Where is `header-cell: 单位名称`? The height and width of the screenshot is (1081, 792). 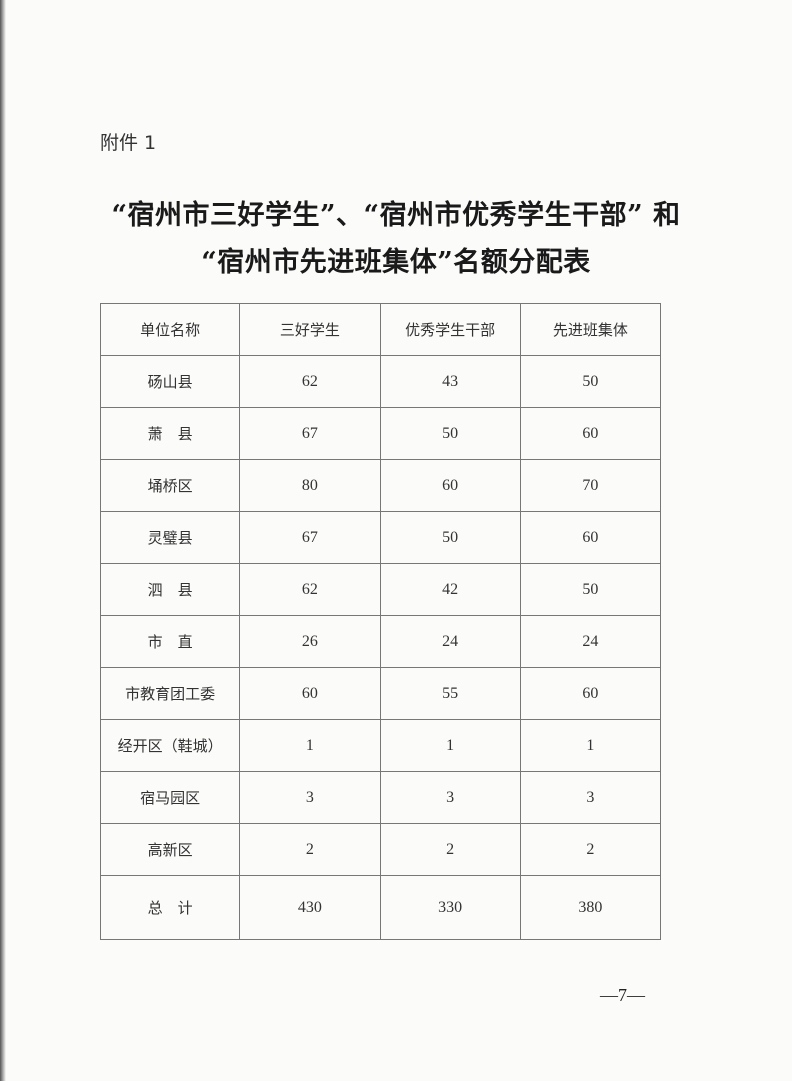 header-cell: 单位名称 is located at coordinates (170, 329).